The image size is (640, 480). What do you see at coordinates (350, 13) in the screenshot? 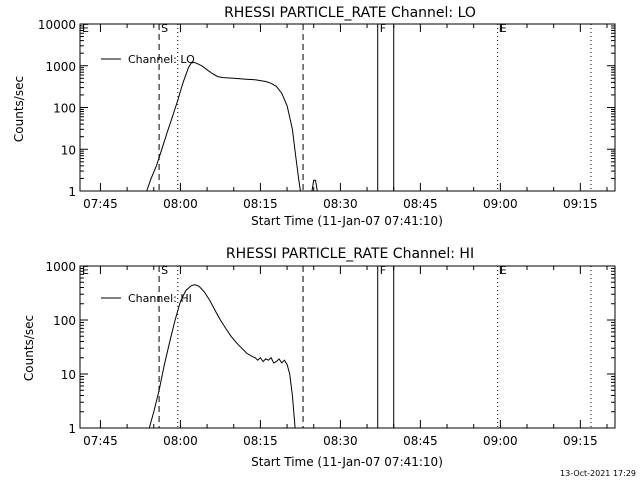
I see `chart-title-lo: RHESSI PARTICLE_RATE Channel: LO` at bounding box center [350, 13].